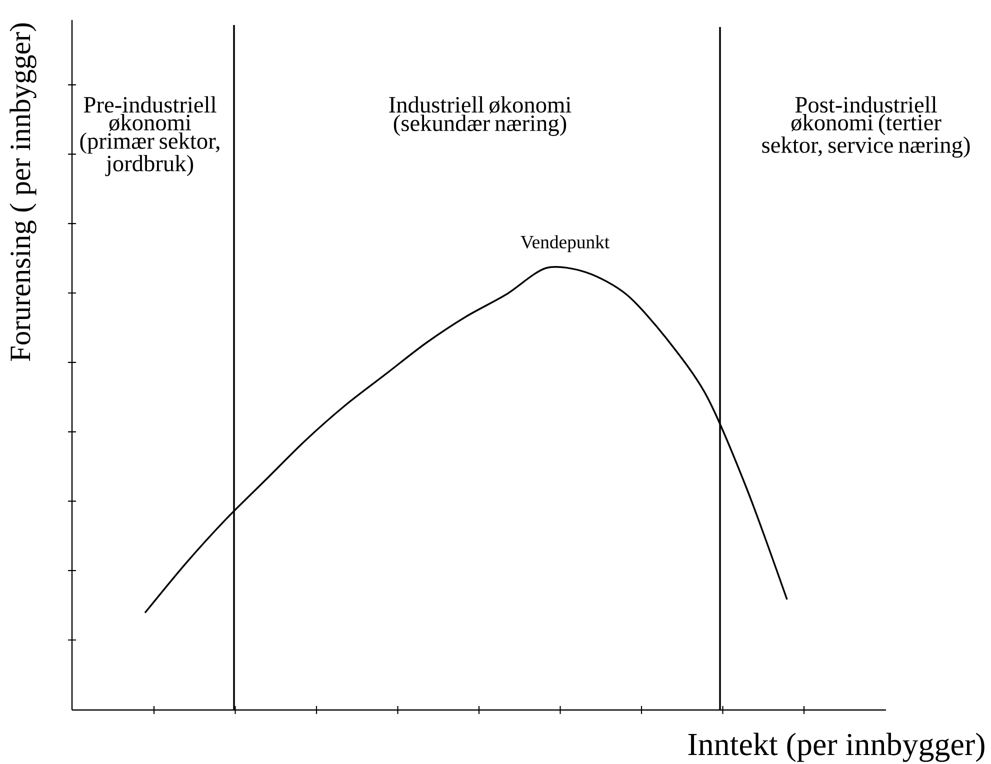  I want to click on text: Pre-industriell økonomi (primær sektor, jordbruk), so click(150, 136).